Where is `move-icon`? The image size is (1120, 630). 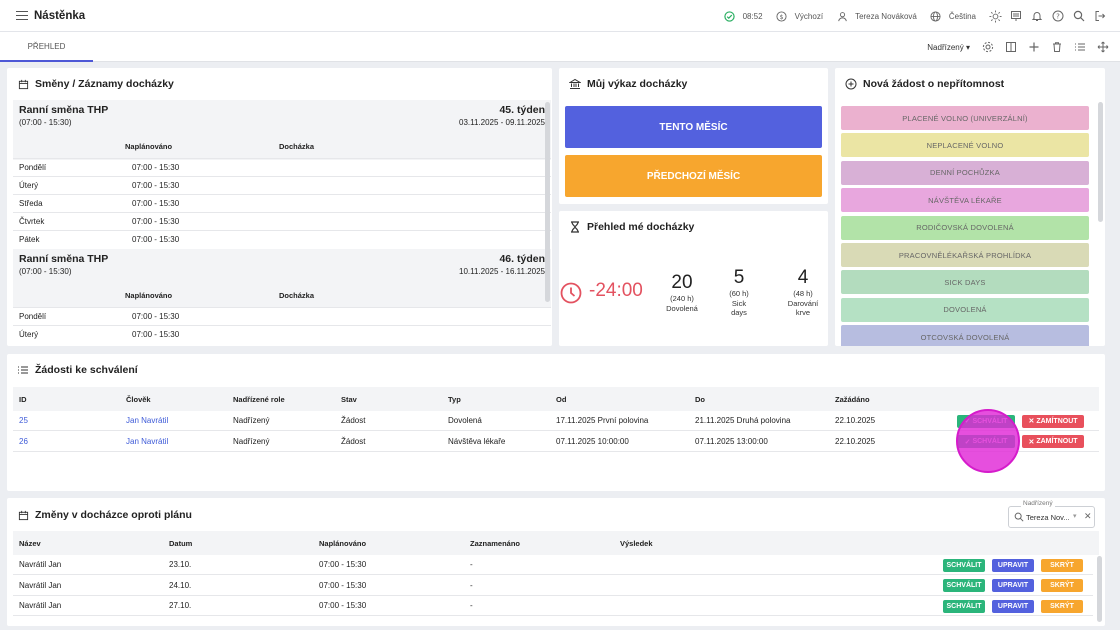
move-icon is located at coordinates (1103, 47).